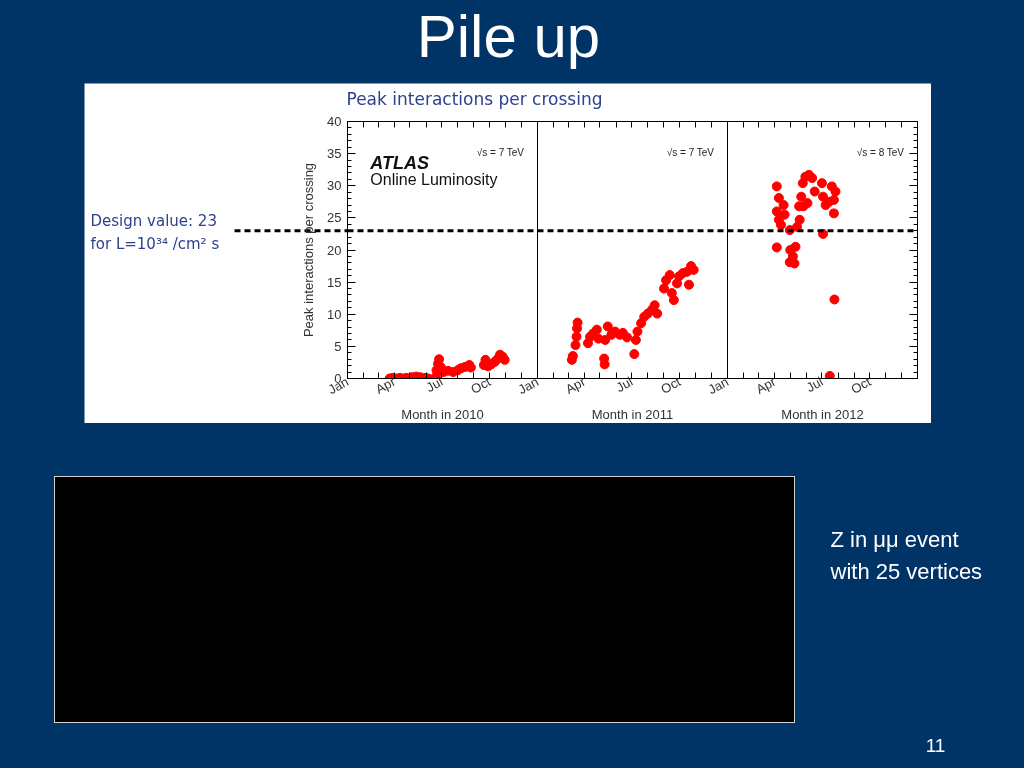 The image size is (1024, 768). What do you see at coordinates (334, 314) in the screenshot?
I see `y-tick-label: 10` at bounding box center [334, 314].